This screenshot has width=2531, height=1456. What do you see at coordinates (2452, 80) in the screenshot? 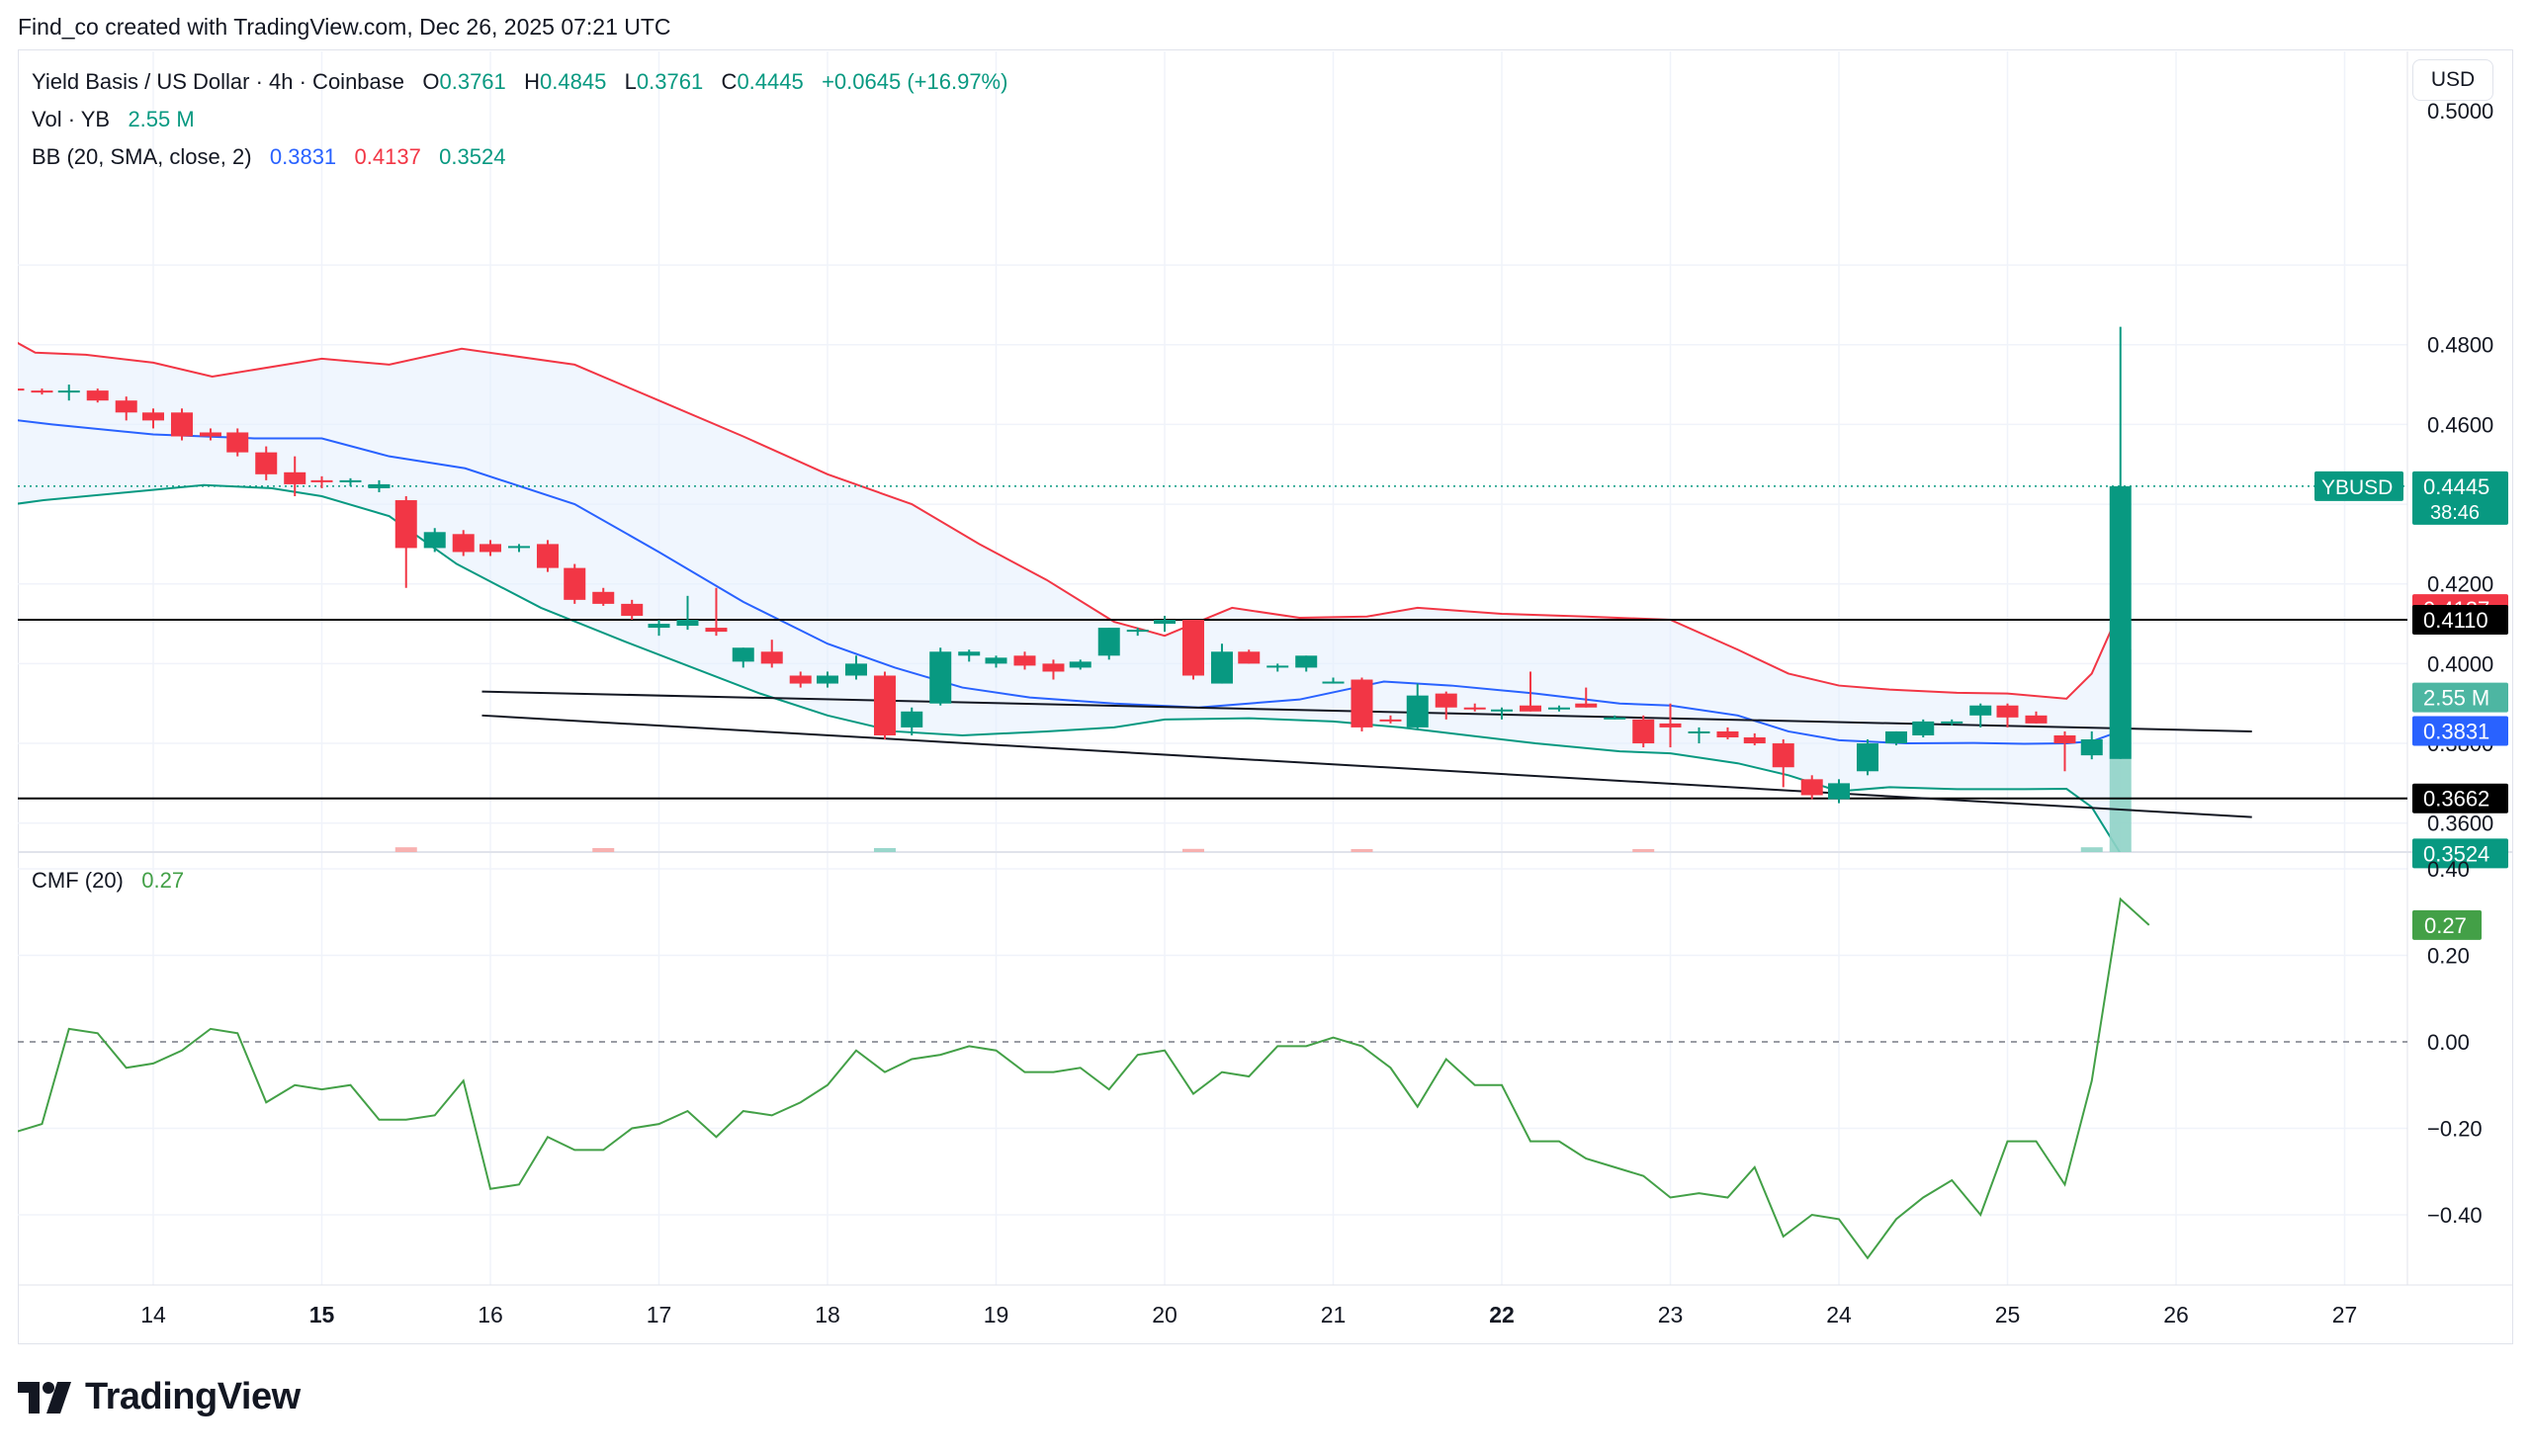
I see `currency-button: USD` at bounding box center [2452, 80].